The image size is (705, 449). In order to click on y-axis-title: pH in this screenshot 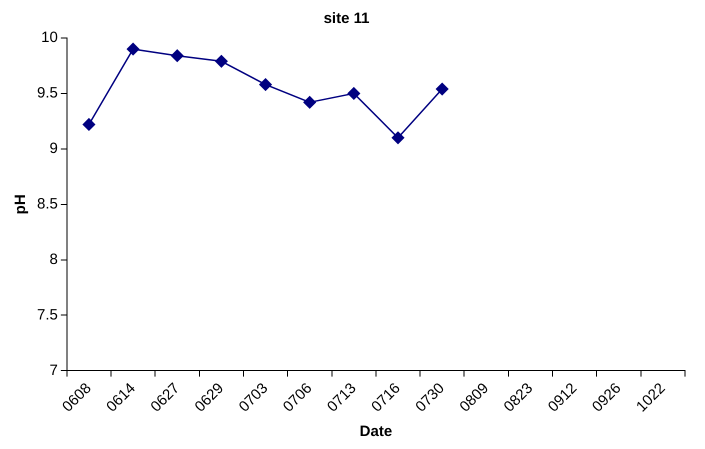, I will do `click(21, 204)`.